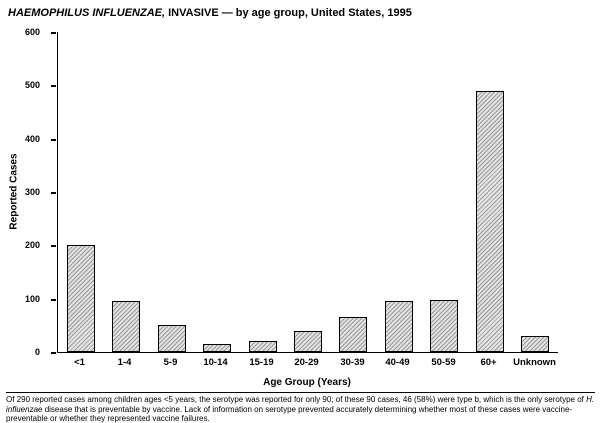  Describe the element at coordinates (215, 362) in the screenshot. I see `x-tick-label-10-14: 10-14` at that location.